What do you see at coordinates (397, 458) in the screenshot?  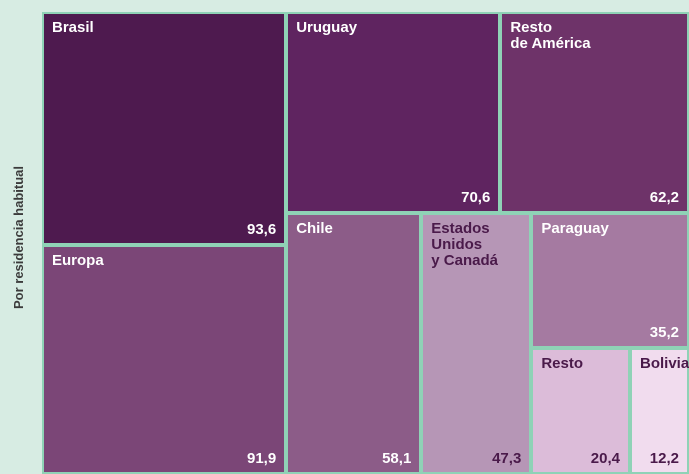 I see `value-label: 58,1` at bounding box center [397, 458].